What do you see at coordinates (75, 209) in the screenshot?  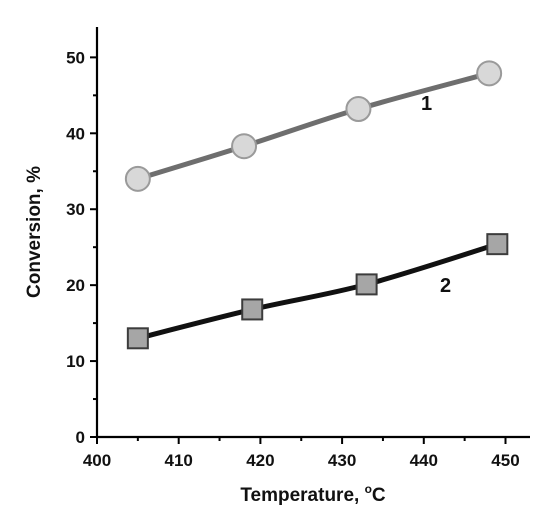 I see `y-tick-label: 30` at bounding box center [75, 209].